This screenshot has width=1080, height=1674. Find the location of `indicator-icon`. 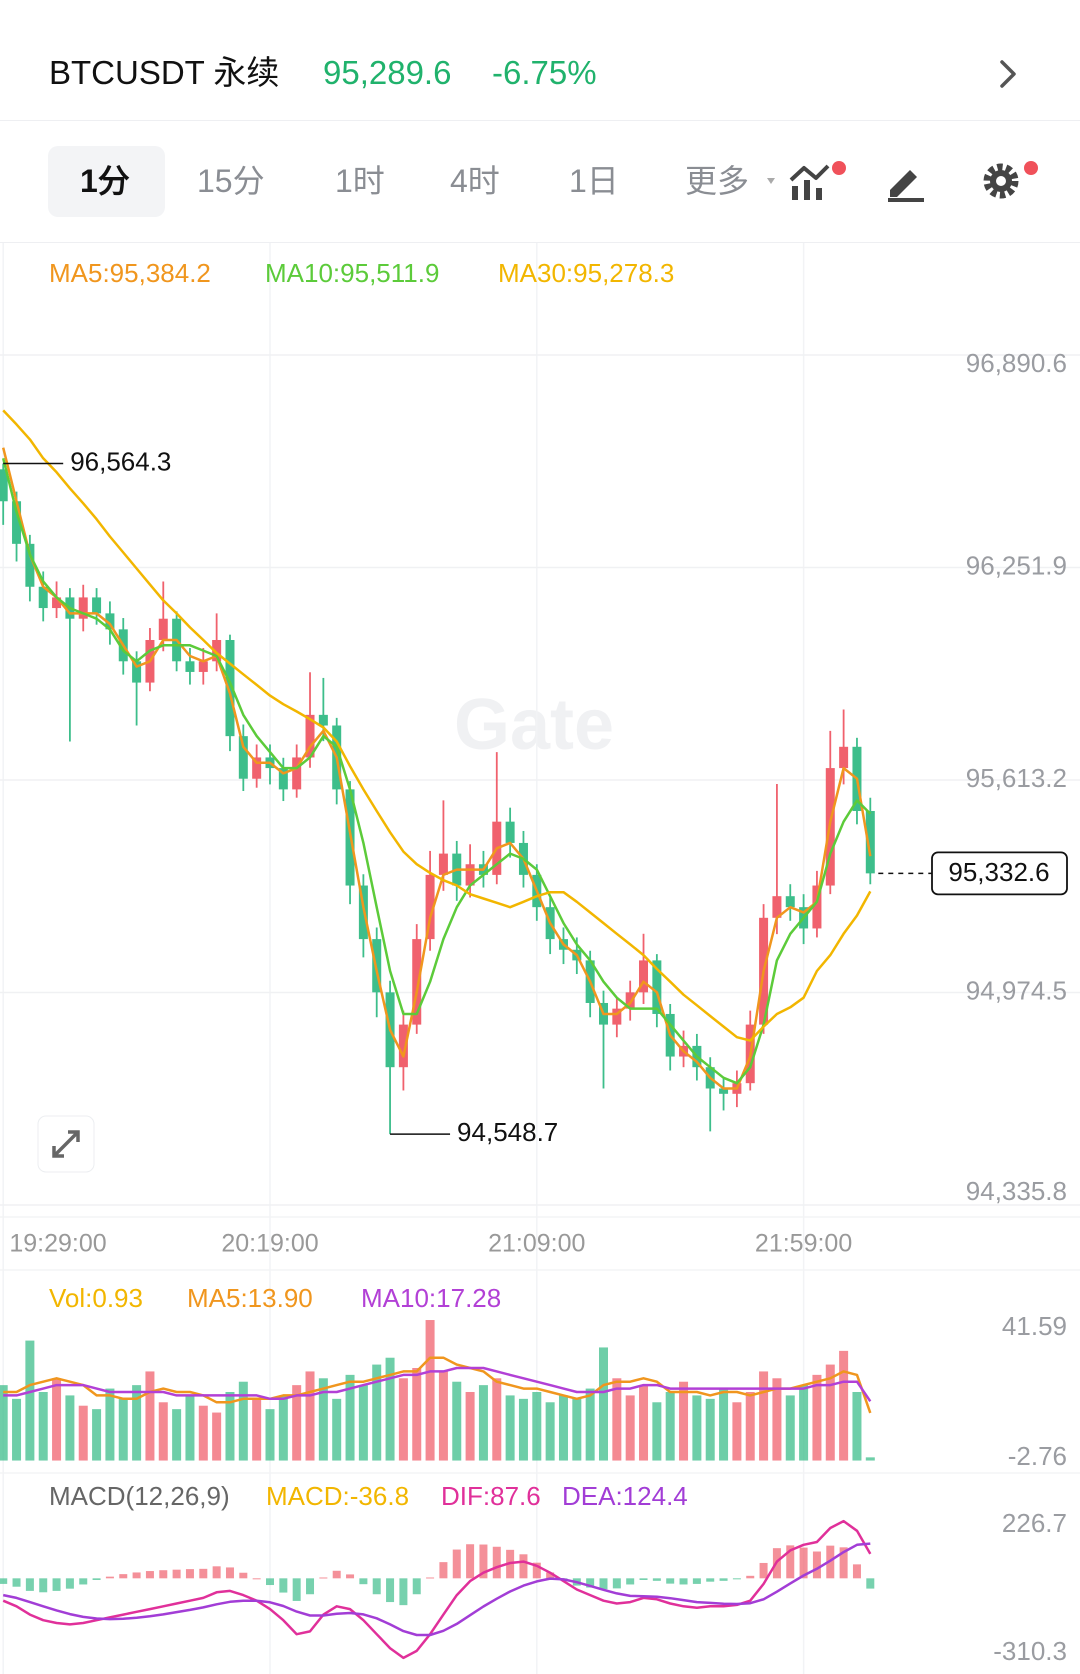

indicator-icon is located at coordinates (818, 181).